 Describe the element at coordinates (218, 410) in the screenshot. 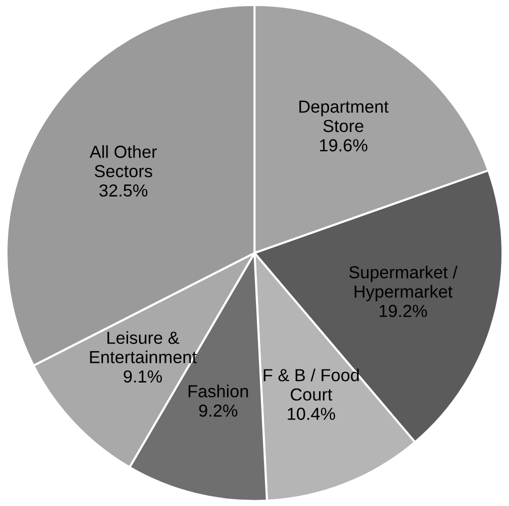

I see `data-label: 9.2%` at that location.